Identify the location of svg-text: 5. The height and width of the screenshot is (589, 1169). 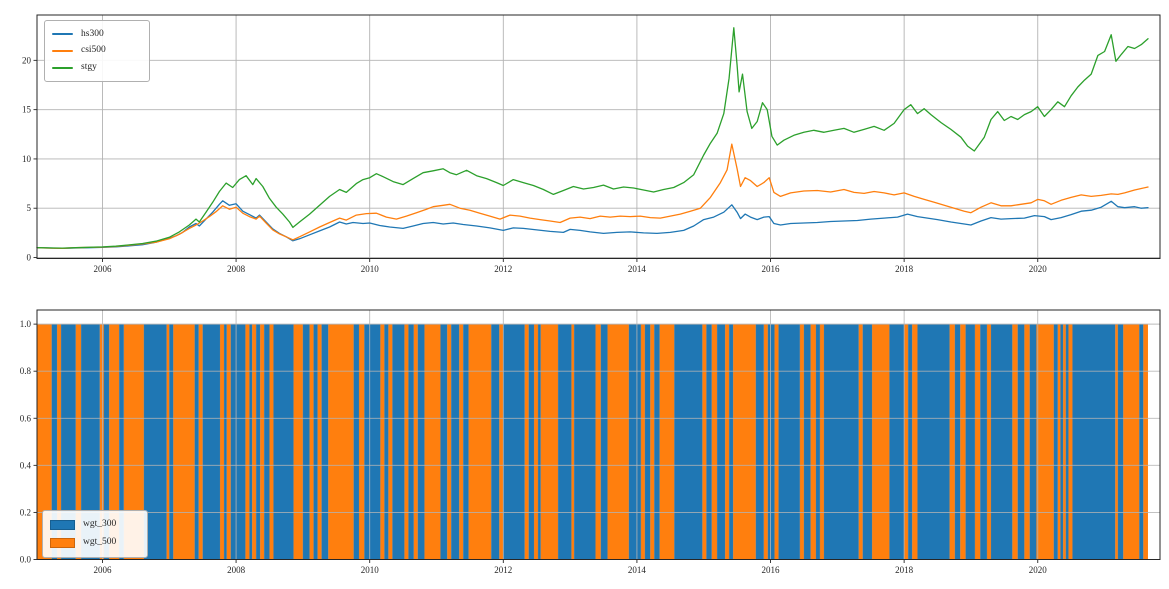
(29, 208).